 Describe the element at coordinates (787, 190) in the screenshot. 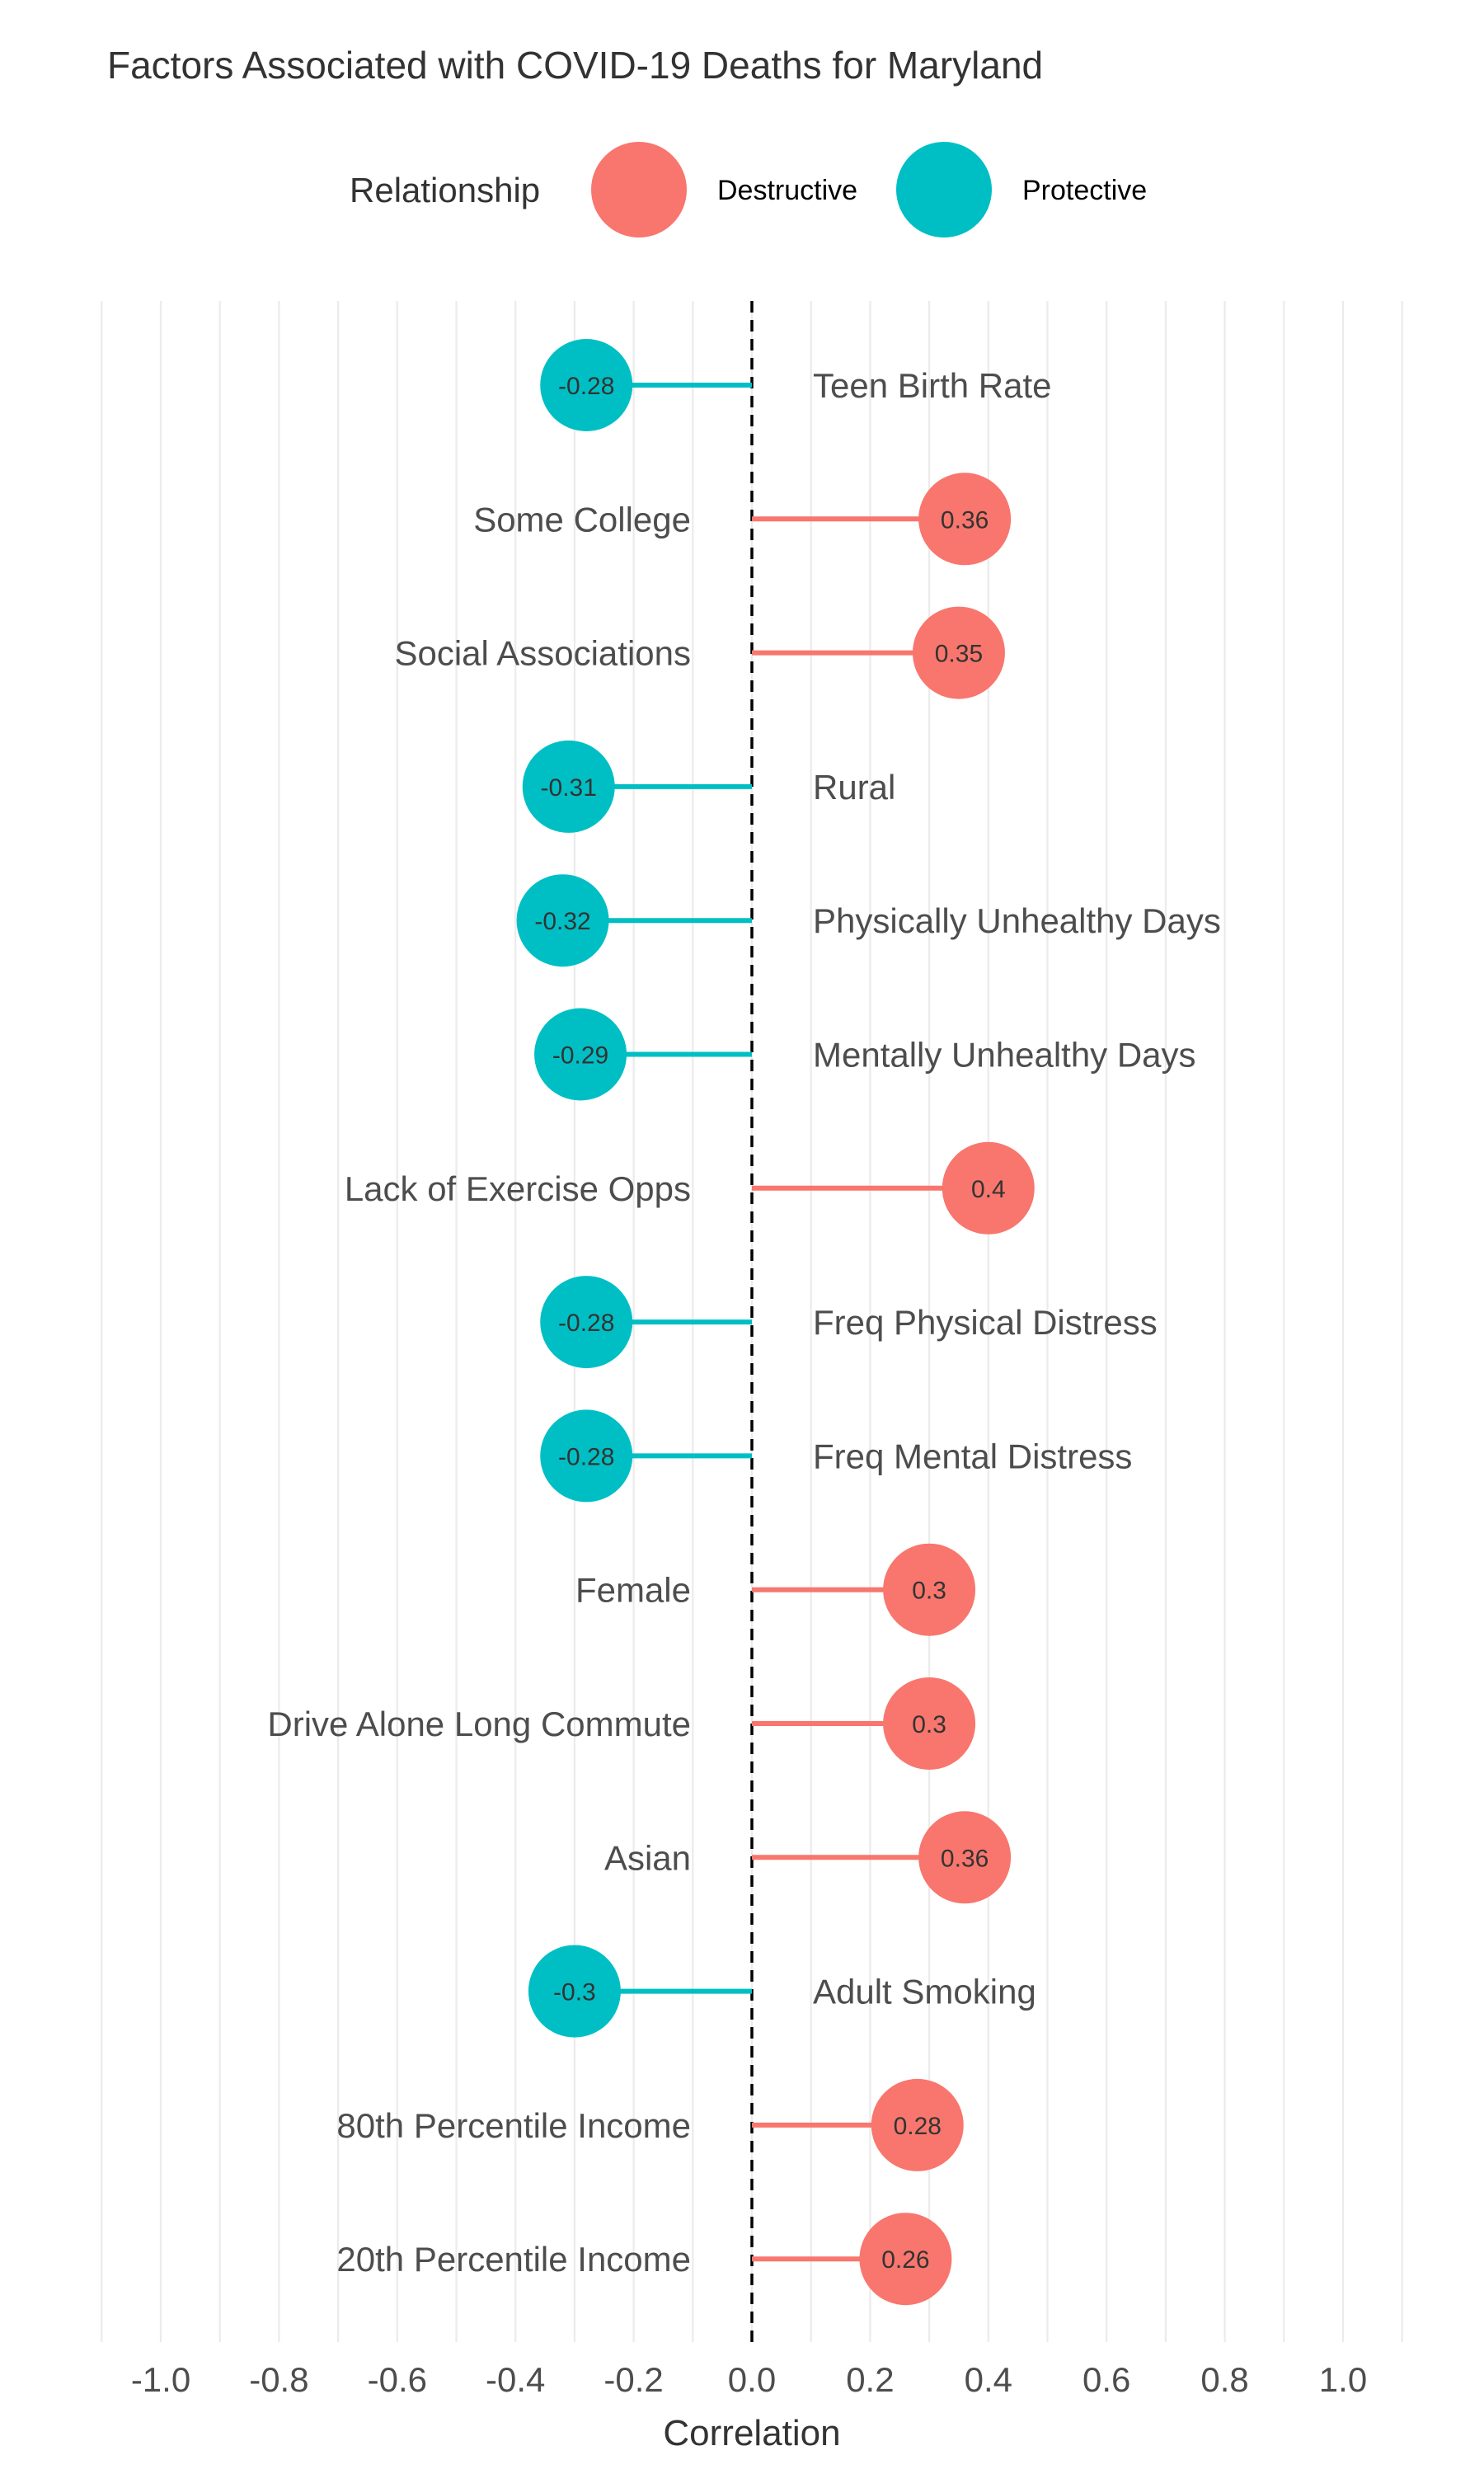

I see `legend-label-destructive: Destructive` at that location.